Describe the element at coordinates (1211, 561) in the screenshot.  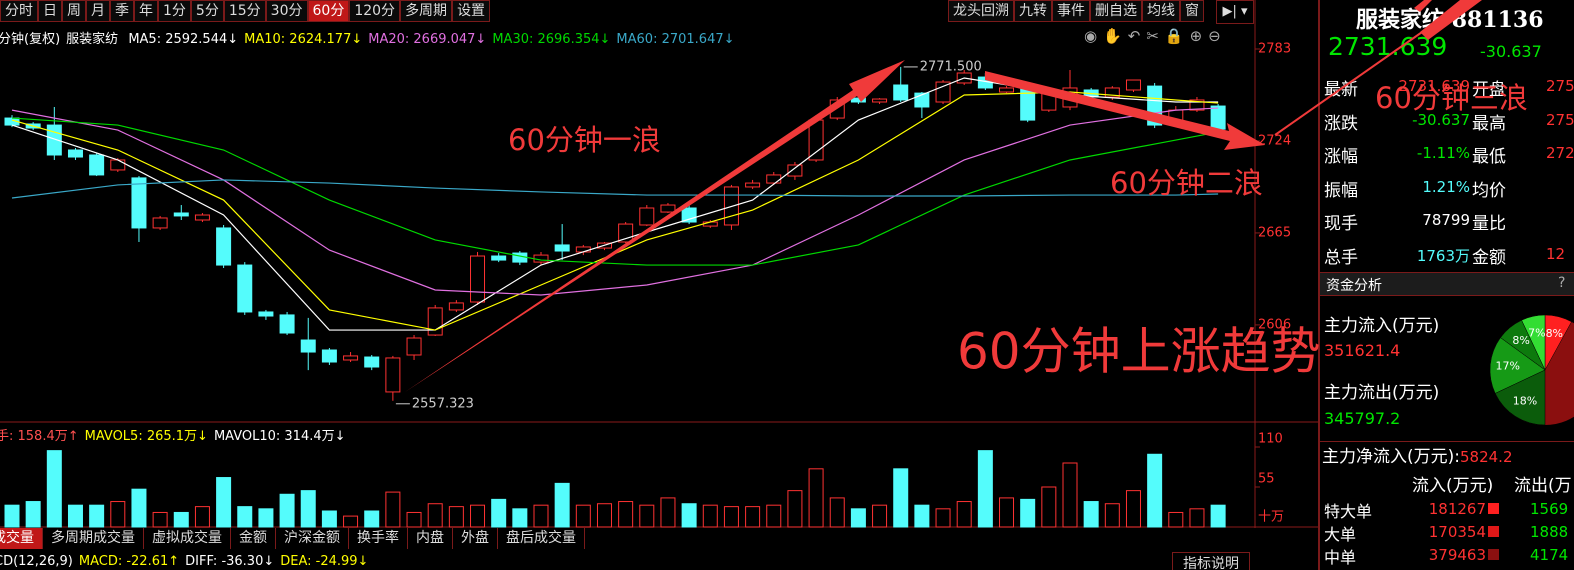
I see `help-button: 指标说明` at that location.